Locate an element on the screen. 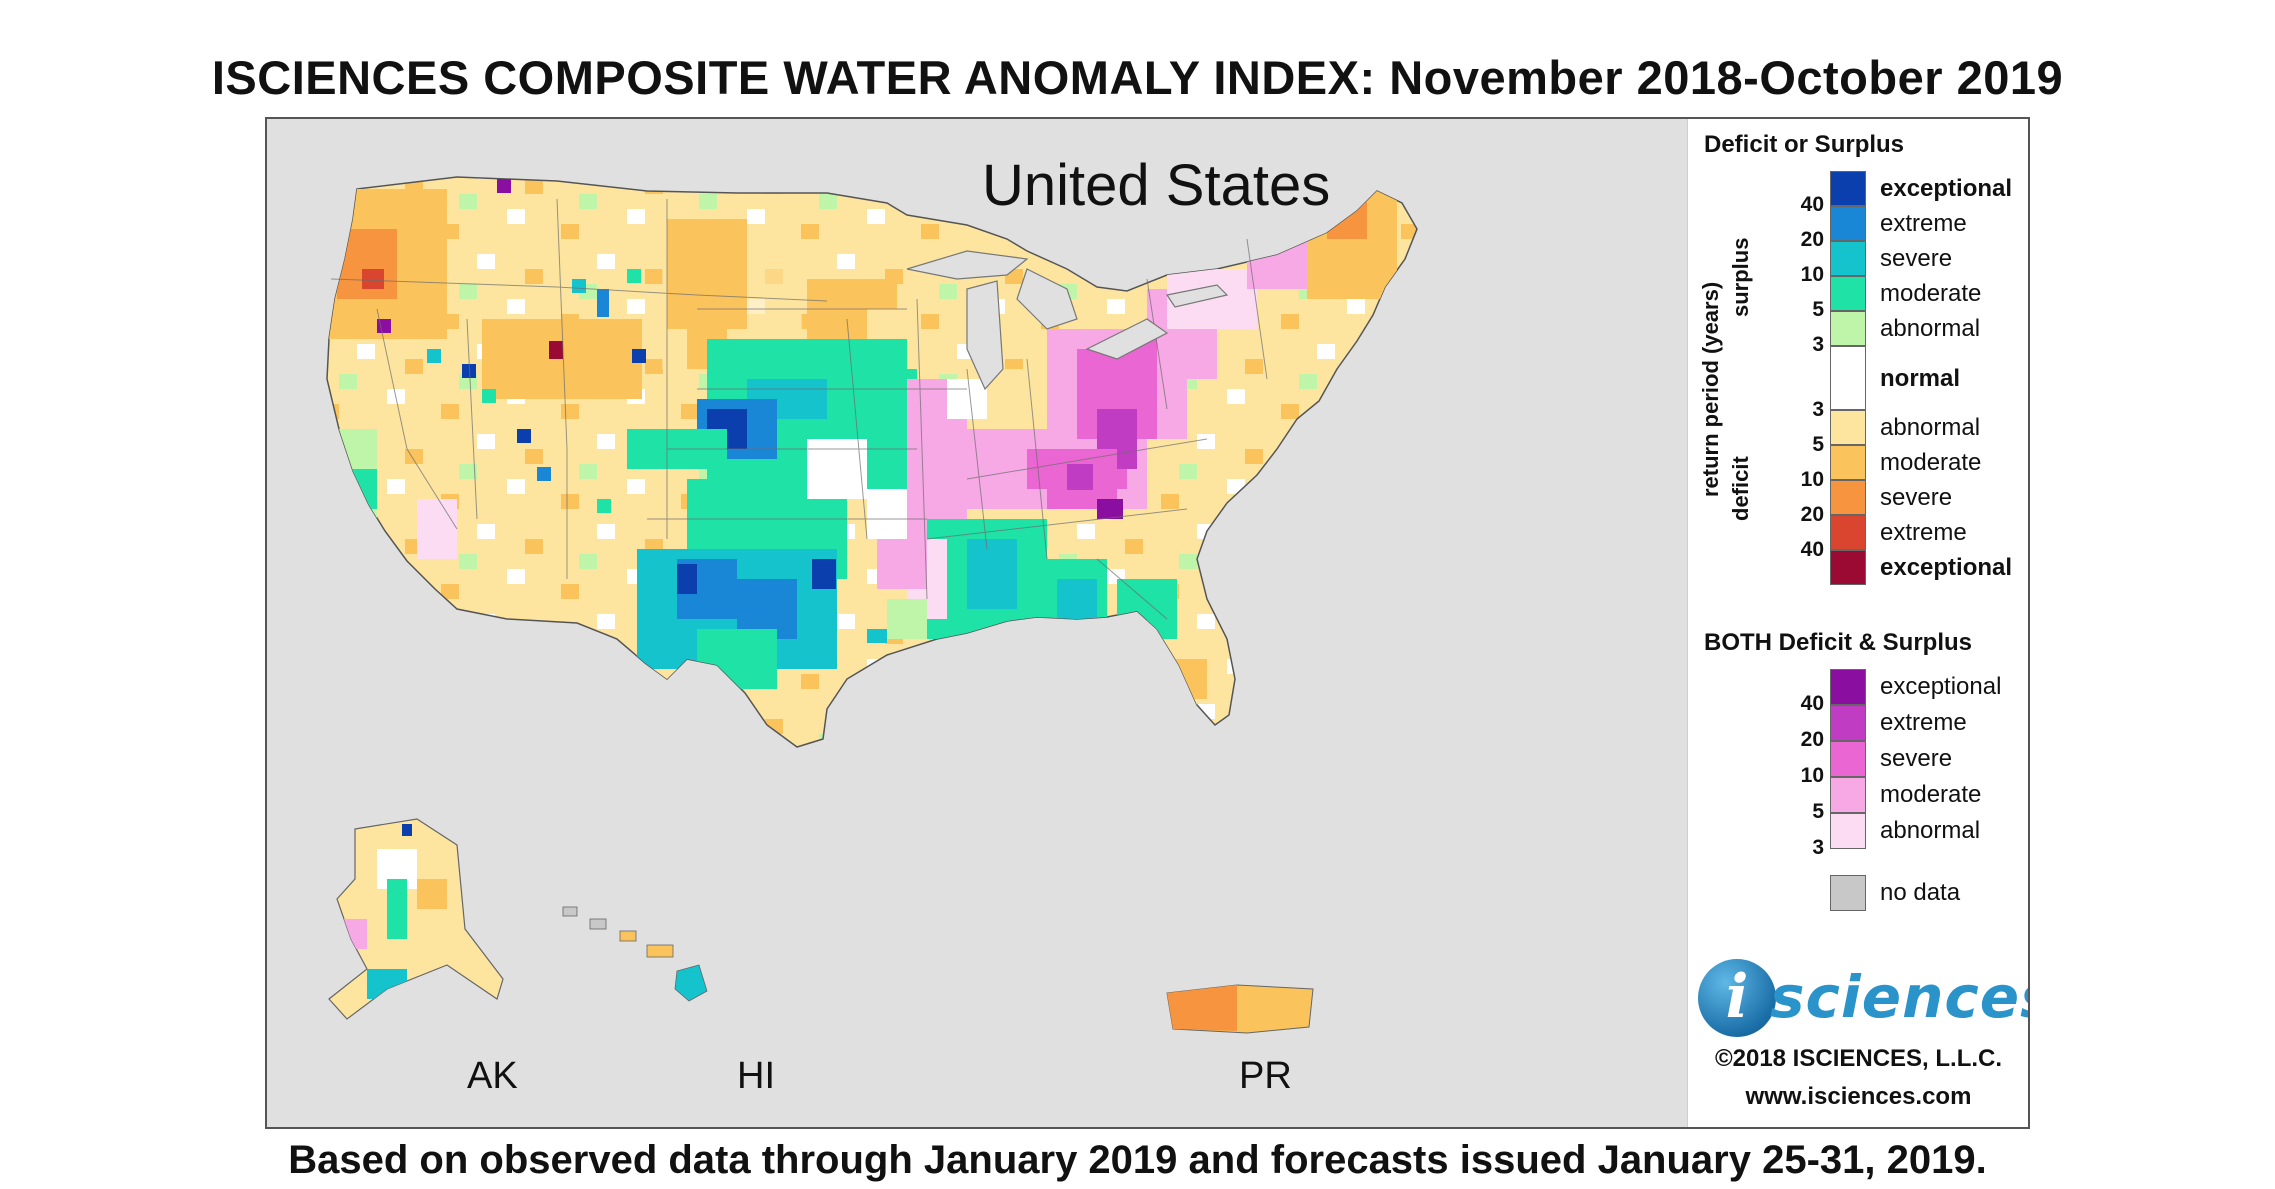 The width and height of the screenshot is (2275, 1189). label-normal: normal is located at coordinates (1920, 378).